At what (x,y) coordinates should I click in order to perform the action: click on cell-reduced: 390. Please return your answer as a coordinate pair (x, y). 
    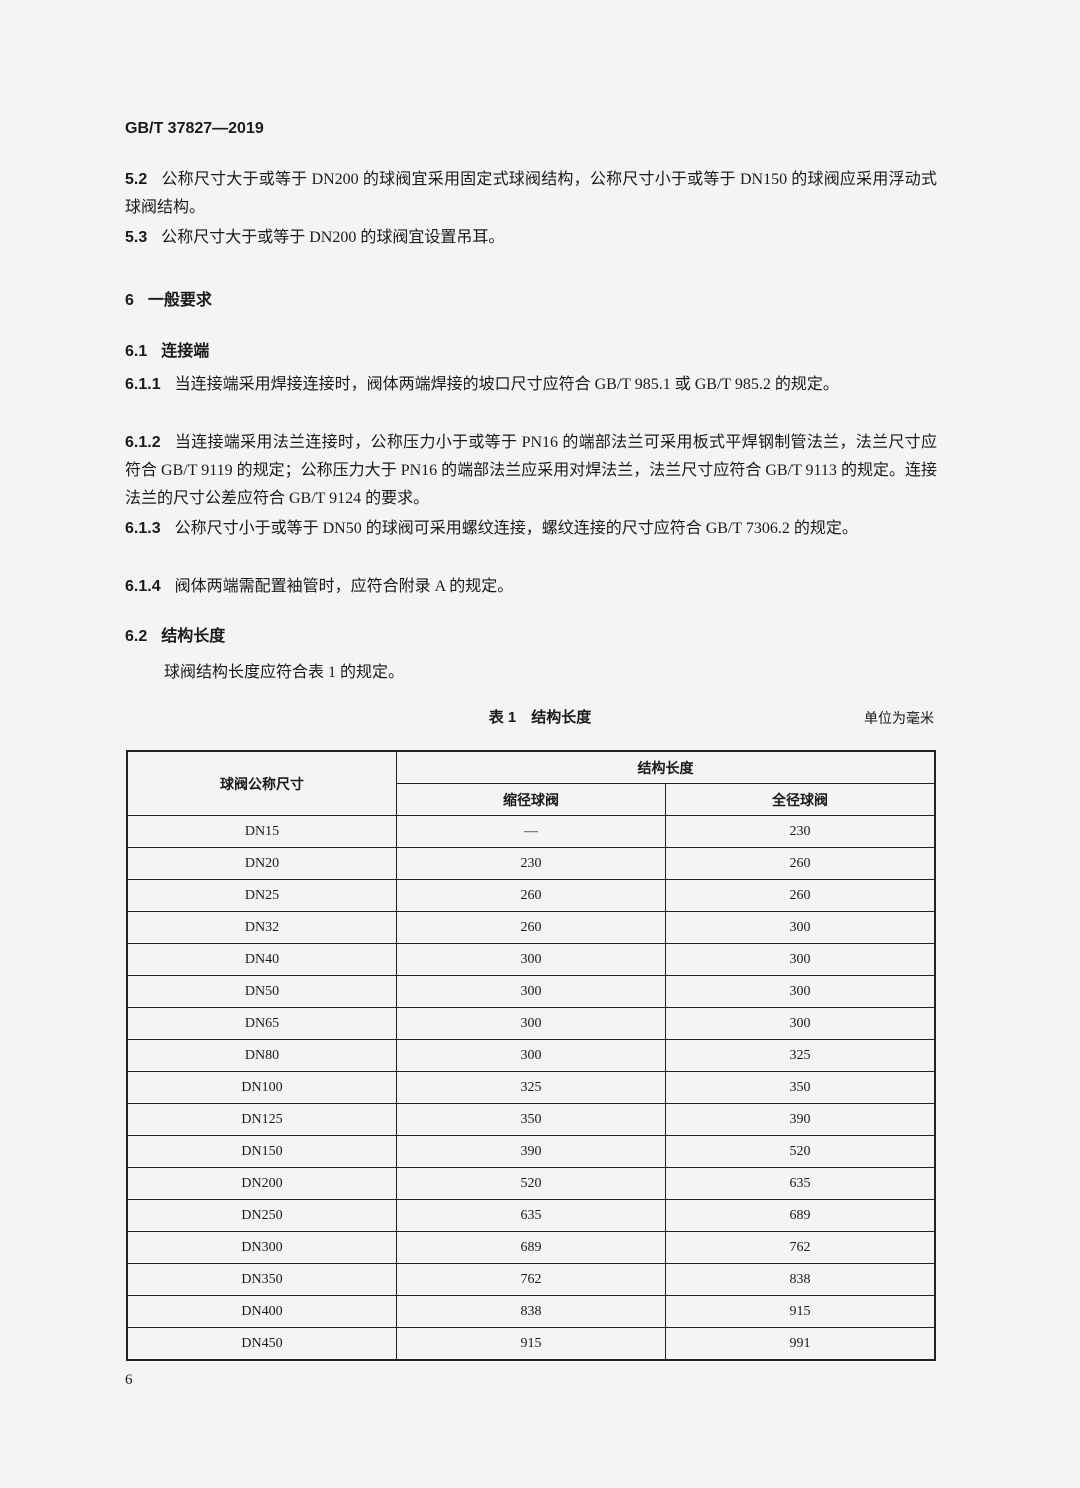
    Looking at the image, I should click on (531, 1151).